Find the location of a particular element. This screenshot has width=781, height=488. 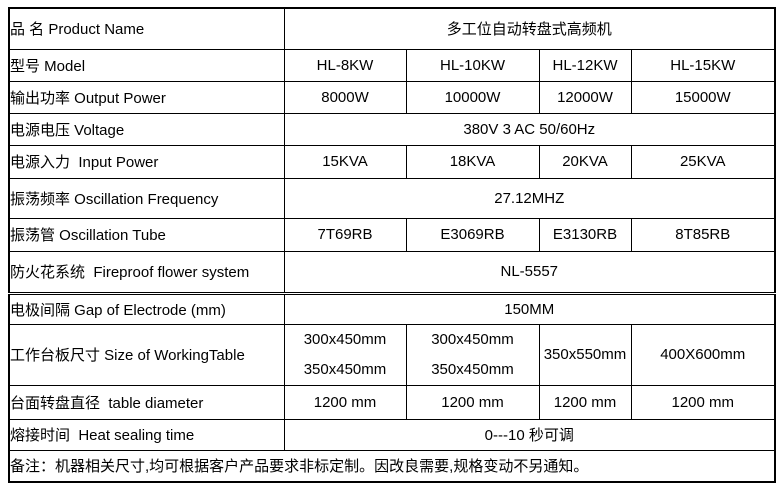

input-power-value-4: 25KVA is located at coordinates (703, 161).